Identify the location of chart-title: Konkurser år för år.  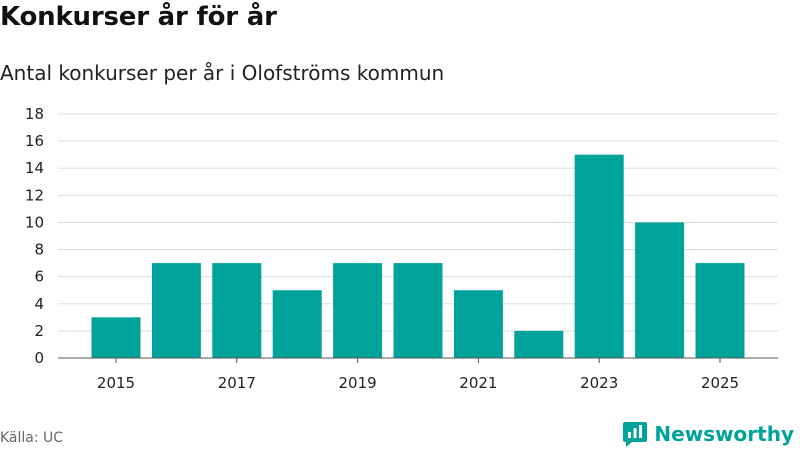
(138, 17).